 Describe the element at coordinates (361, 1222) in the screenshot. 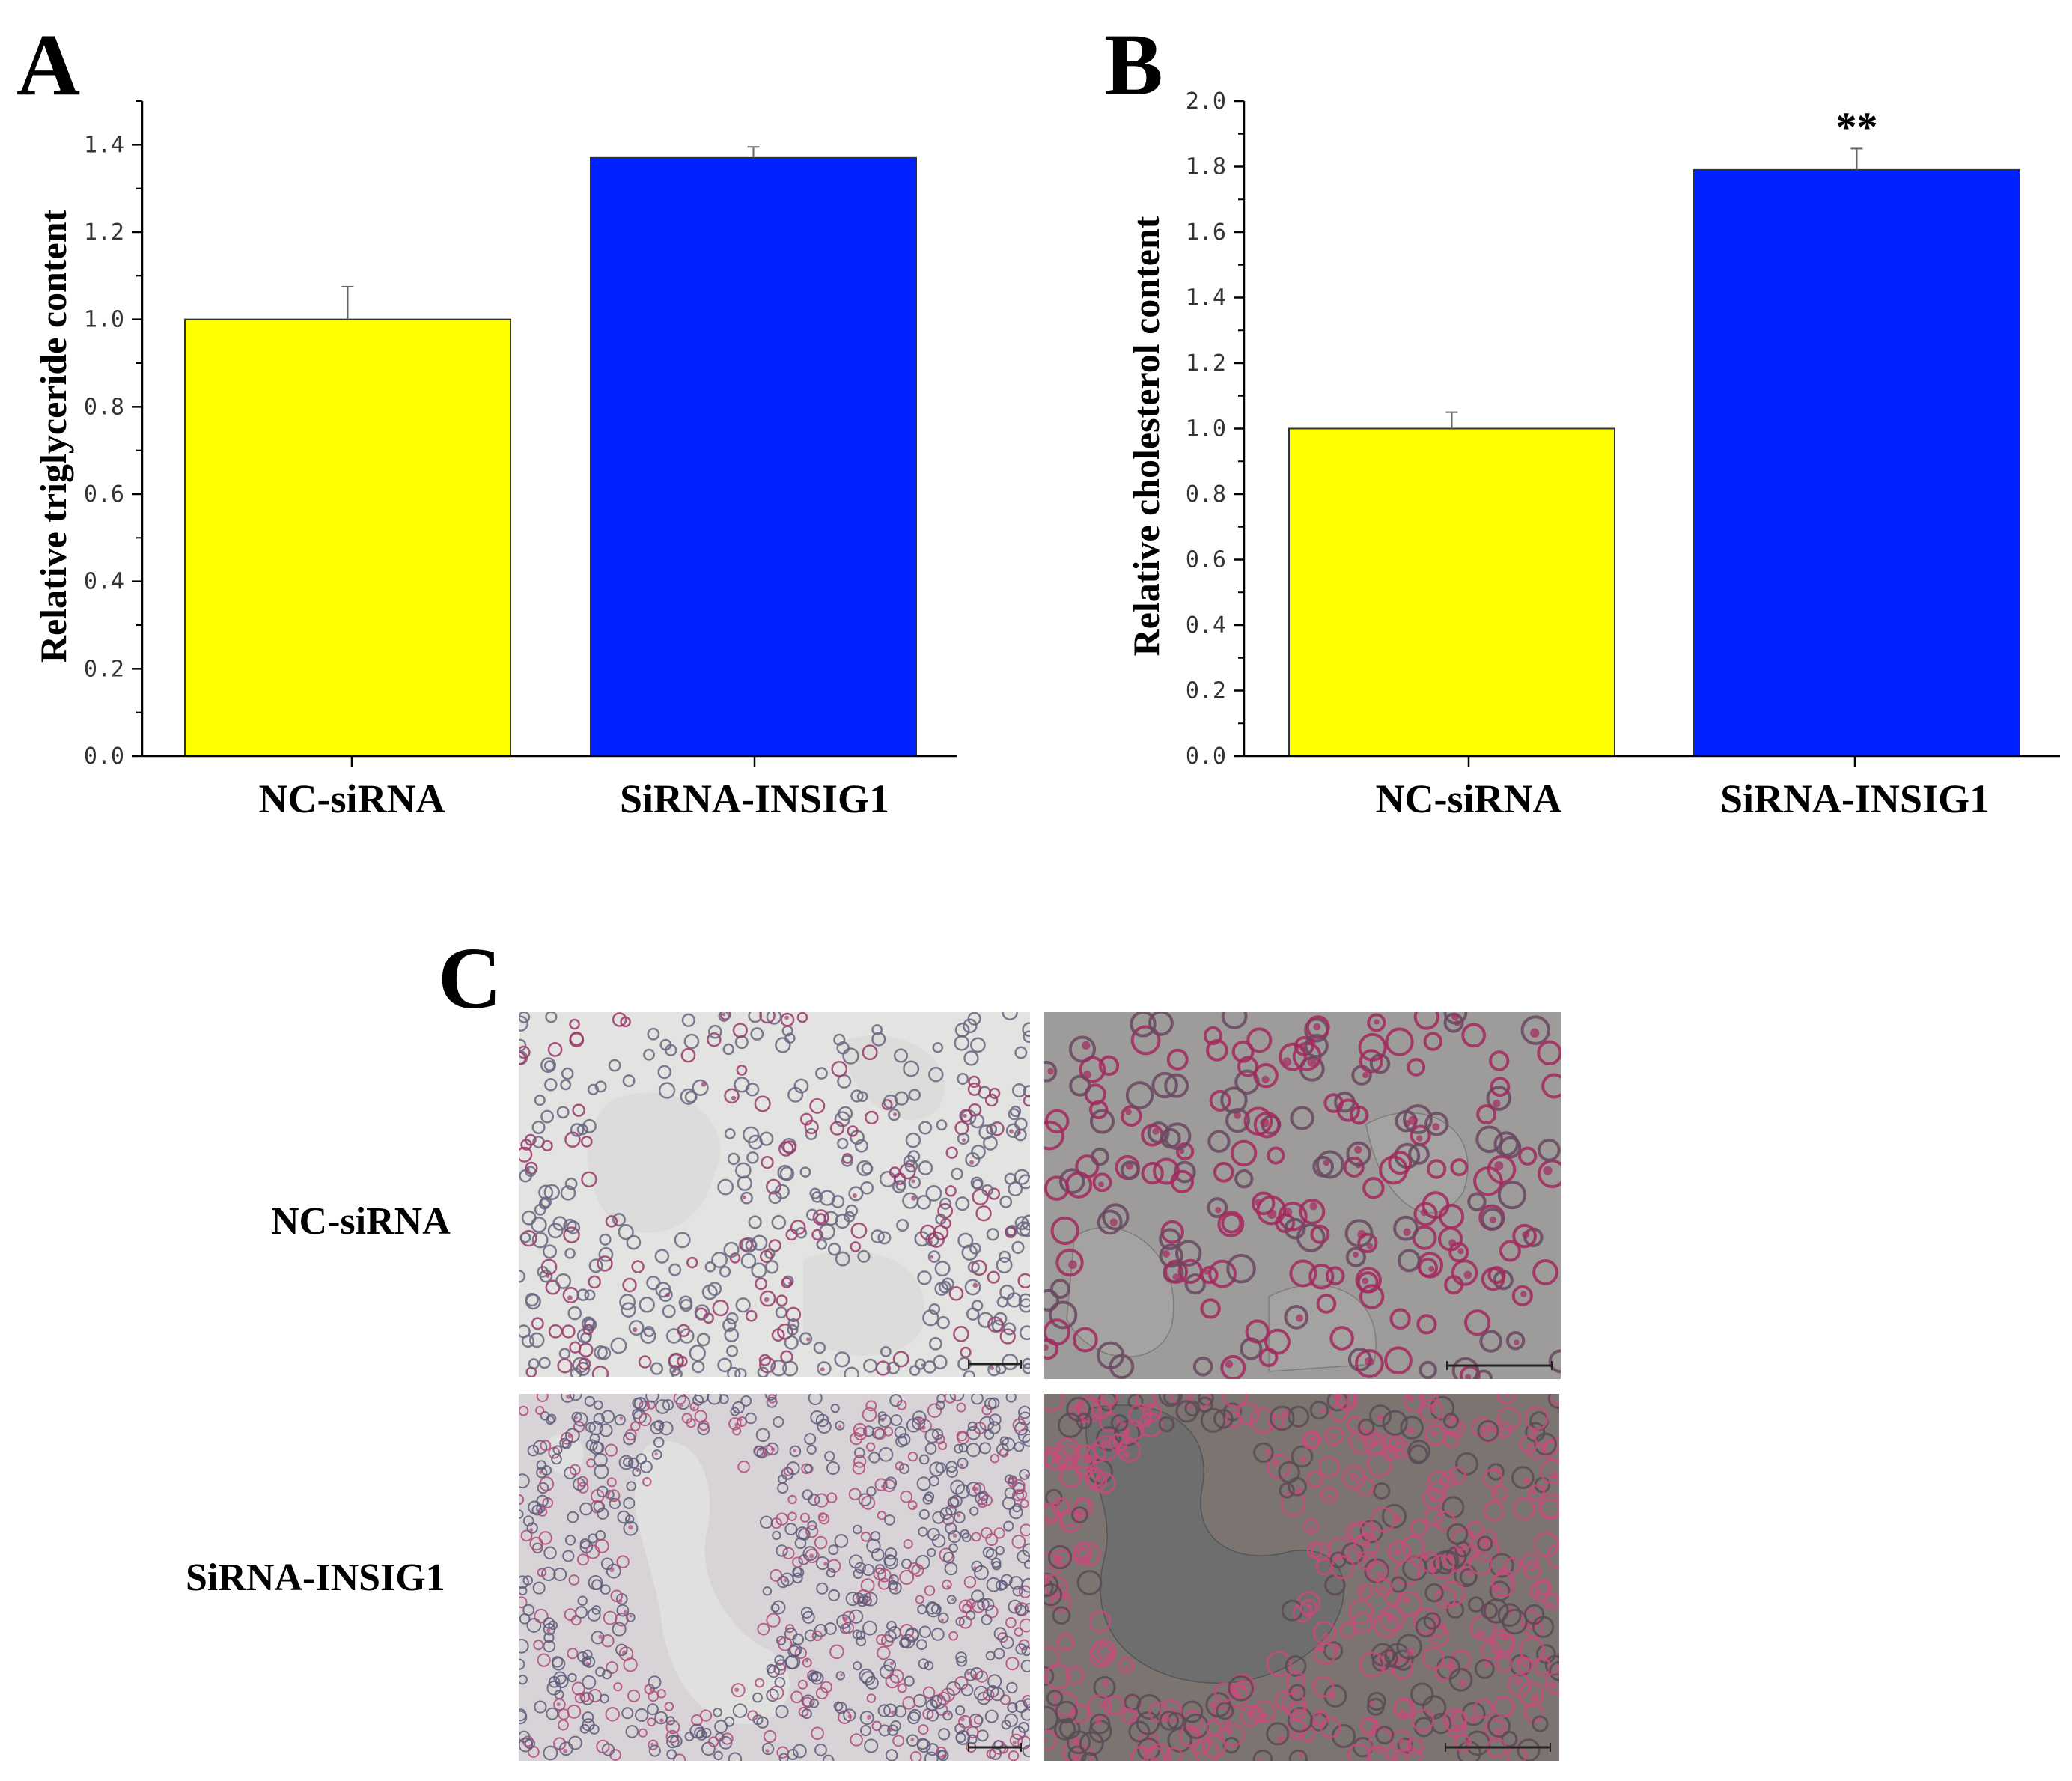

I see `micrograph-row-label-nc-sirna: NC-siRNA` at that location.